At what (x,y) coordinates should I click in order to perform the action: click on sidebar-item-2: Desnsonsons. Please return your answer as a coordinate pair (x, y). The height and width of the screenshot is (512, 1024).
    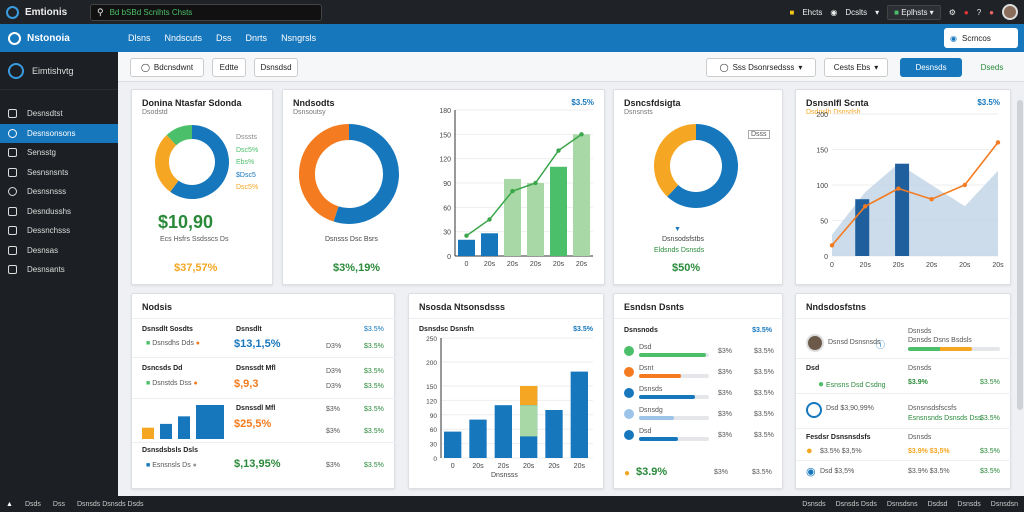
    Looking at the image, I should click on (59, 133).